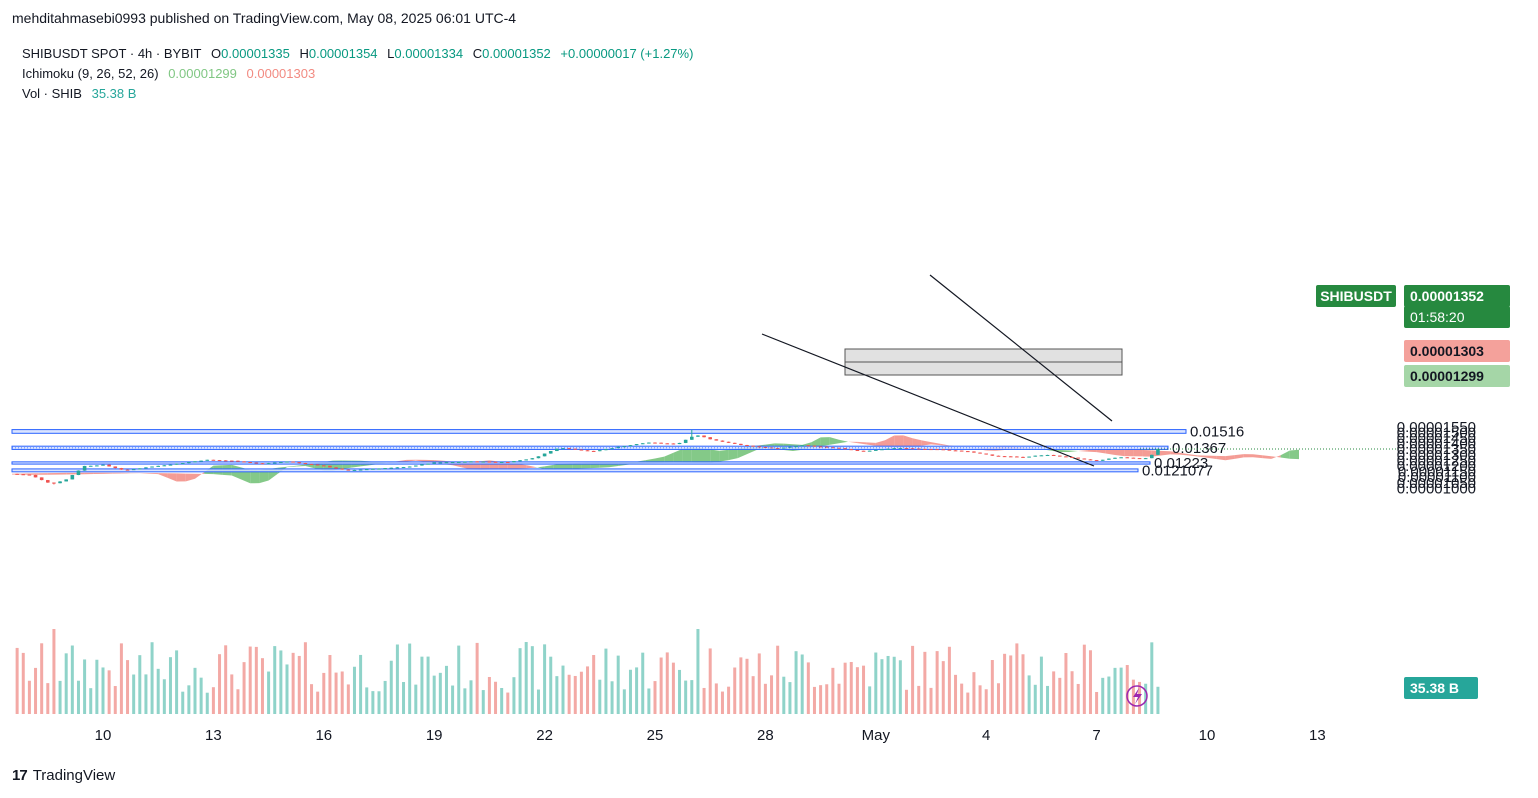 The width and height of the screenshot is (1538, 798). Describe the element at coordinates (1137, 696) in the screenshot. I see `replay-icon` at that location.